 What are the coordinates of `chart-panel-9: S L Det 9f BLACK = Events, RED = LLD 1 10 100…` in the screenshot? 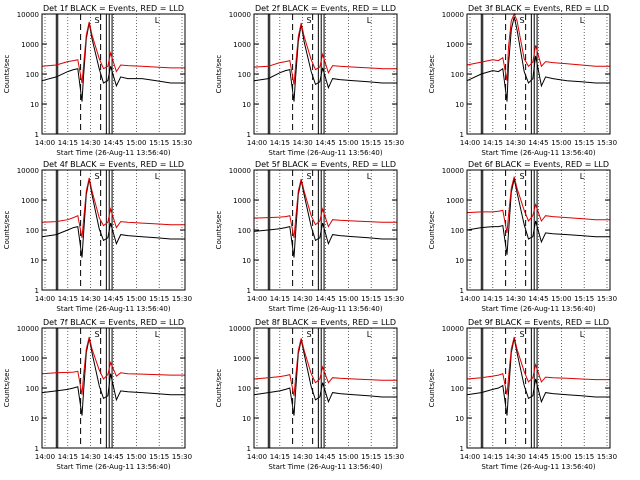 It's located at (522, 394).